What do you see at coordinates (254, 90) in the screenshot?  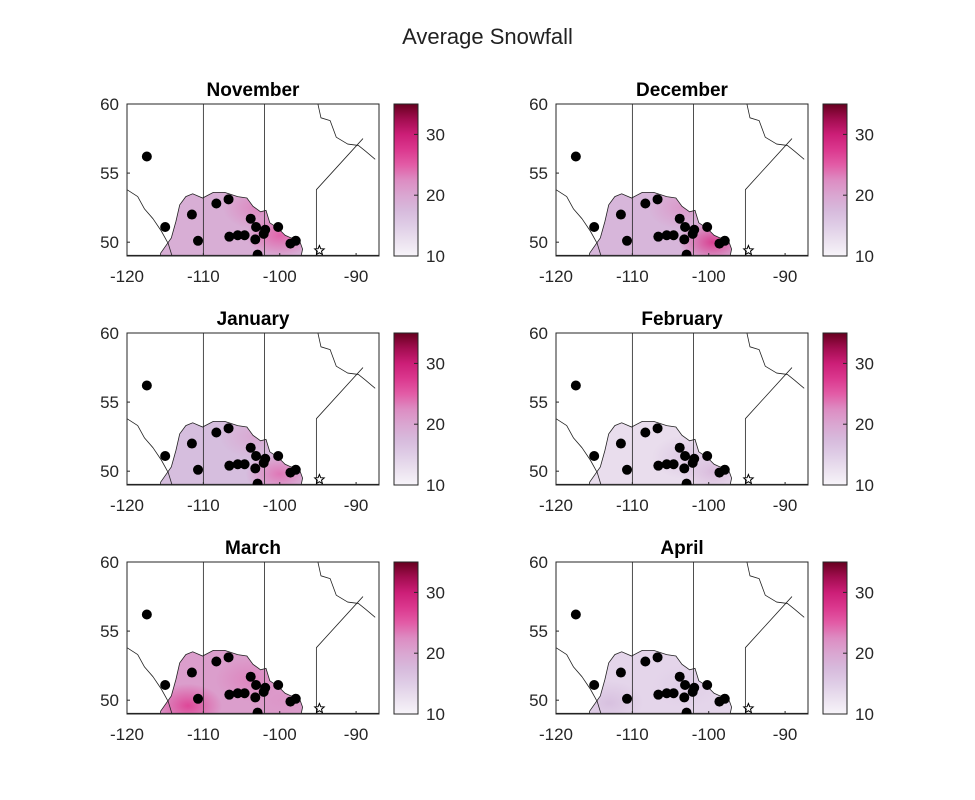 I see `panel-title: November` at bounding box center [254, 90].